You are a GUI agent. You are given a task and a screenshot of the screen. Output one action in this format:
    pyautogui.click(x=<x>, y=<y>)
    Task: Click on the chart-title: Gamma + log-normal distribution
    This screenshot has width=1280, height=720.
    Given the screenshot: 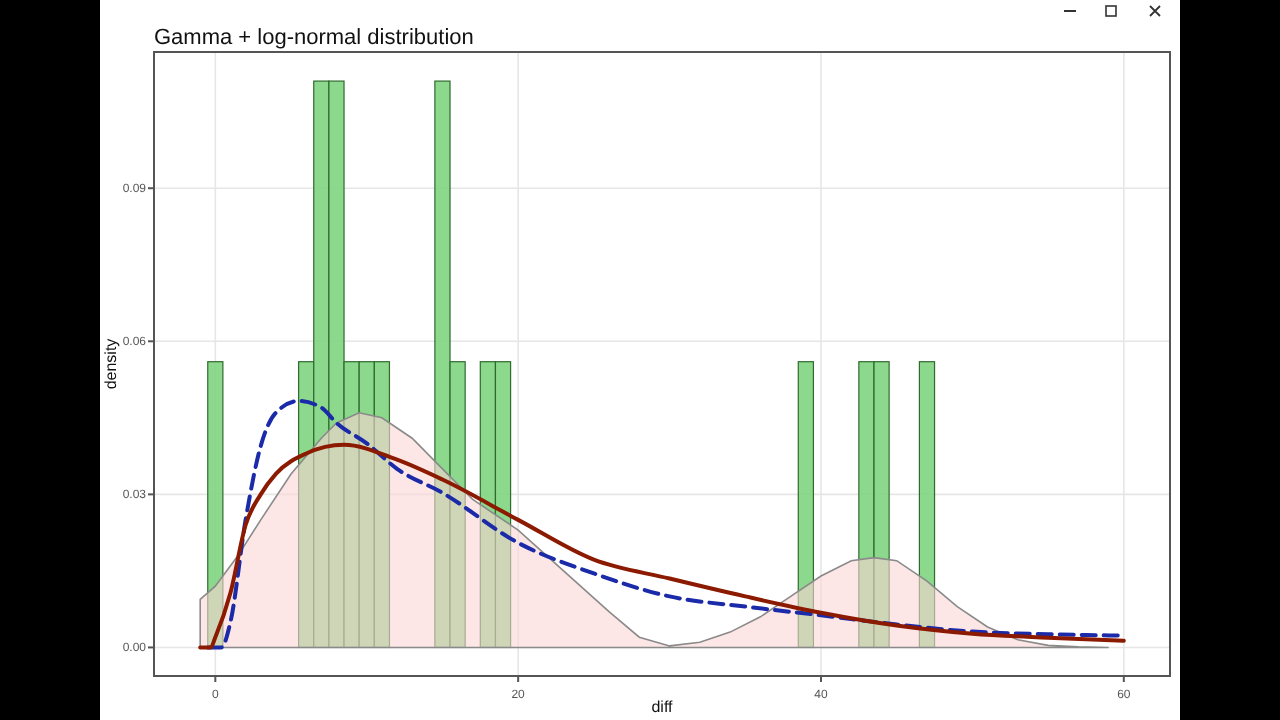 What is the action you would take?
    pyautogui.click(x=314, y=38)
    